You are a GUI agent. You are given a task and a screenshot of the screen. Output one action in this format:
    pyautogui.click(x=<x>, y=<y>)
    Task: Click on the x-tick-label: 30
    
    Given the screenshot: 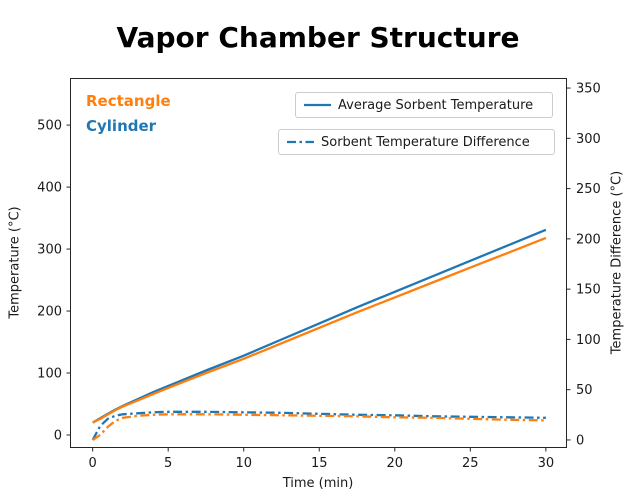 What is the action you would take?
    pyautogui.click(x=546, y=463)
    